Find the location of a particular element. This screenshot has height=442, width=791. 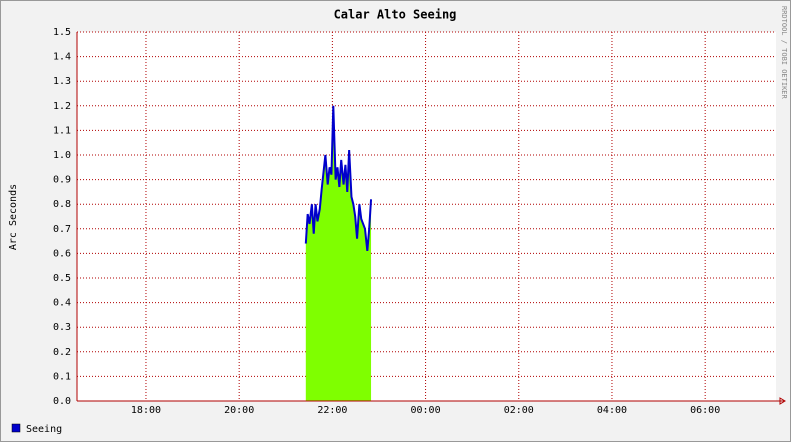

y-tick-label: 0.8 is located at coordinates (62, 204).